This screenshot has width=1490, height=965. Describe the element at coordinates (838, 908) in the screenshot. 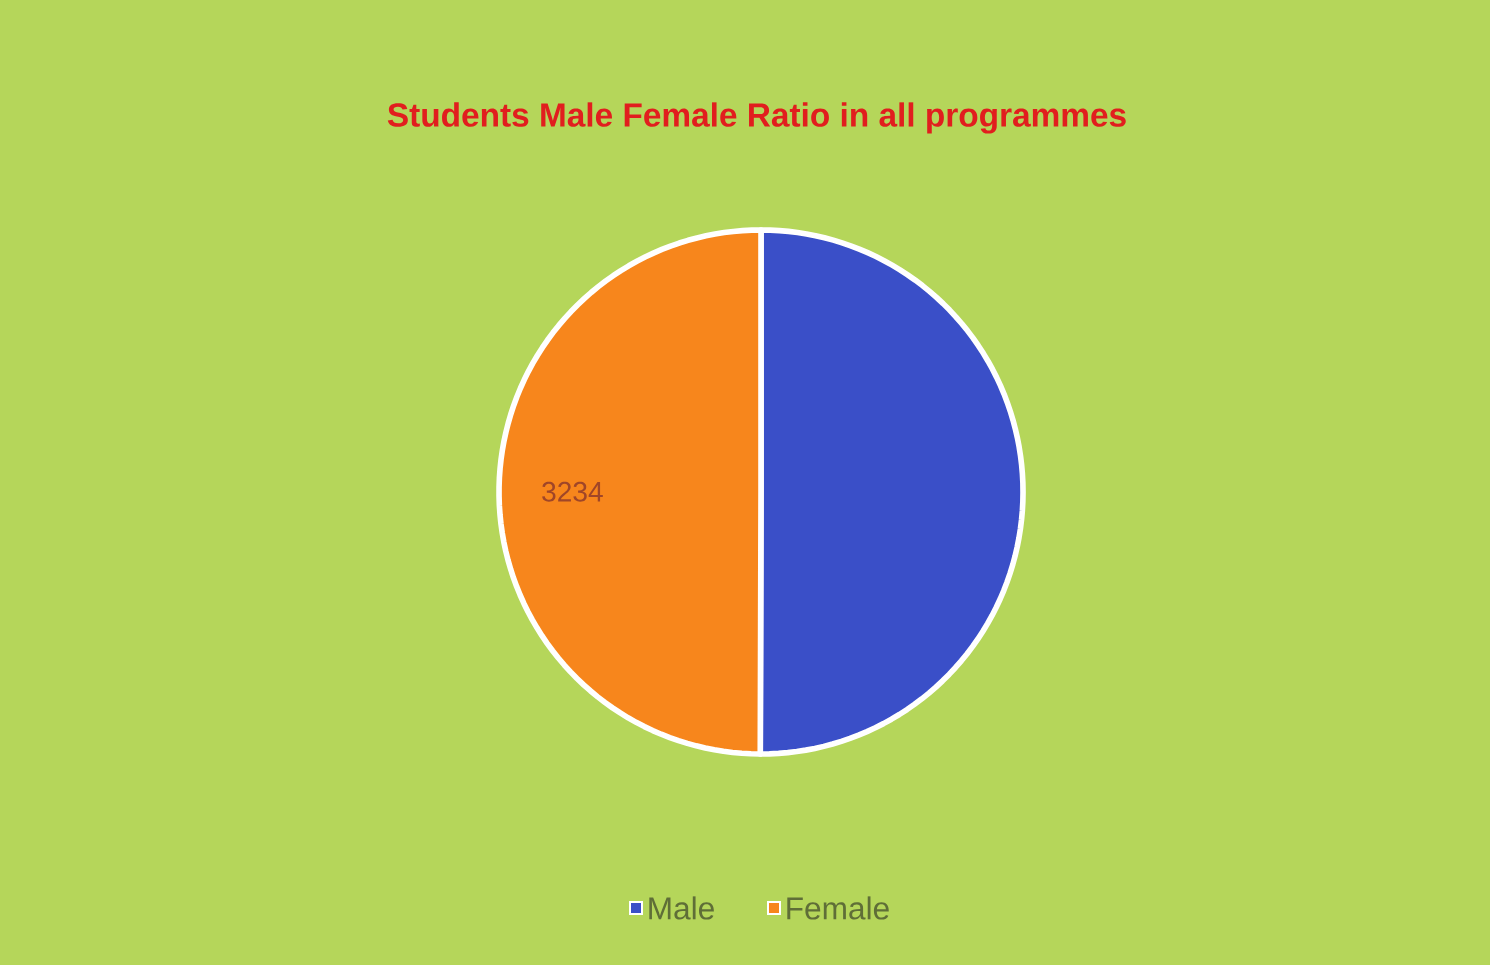

I see `legend-label: Female` at that location.